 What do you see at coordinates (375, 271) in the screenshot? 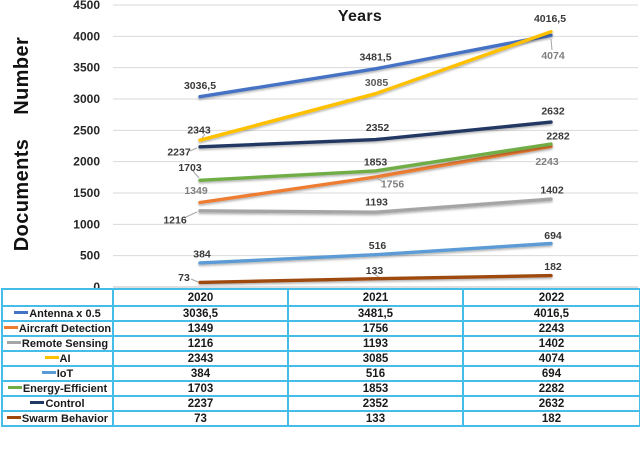
I see `data-label: 133` at bounding box center [375, 271].